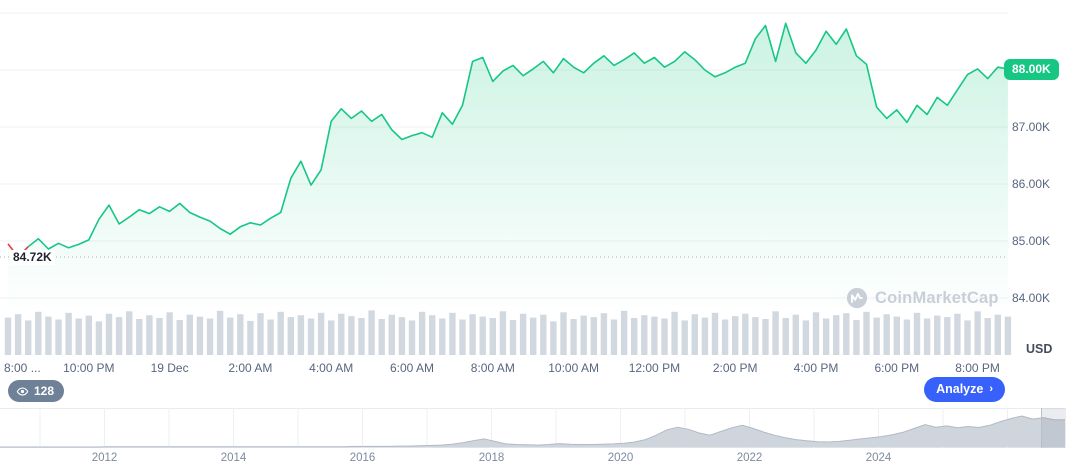  What do you see at coordinates (620, 458) in the screenshot?
I see `year-tick: 2020` at bounding box center [620, 458].